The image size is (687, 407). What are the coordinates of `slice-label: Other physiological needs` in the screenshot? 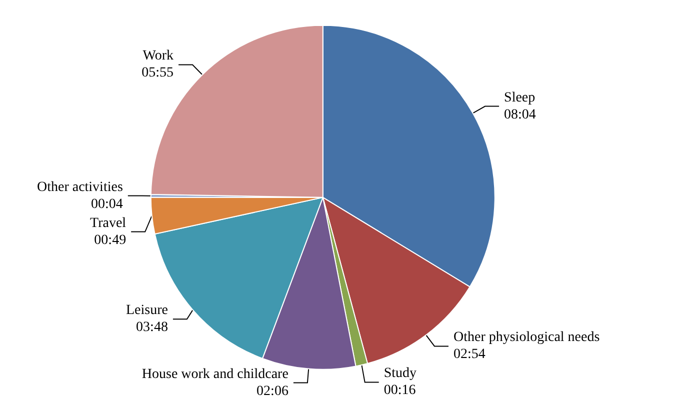 It's located at (526, 338).